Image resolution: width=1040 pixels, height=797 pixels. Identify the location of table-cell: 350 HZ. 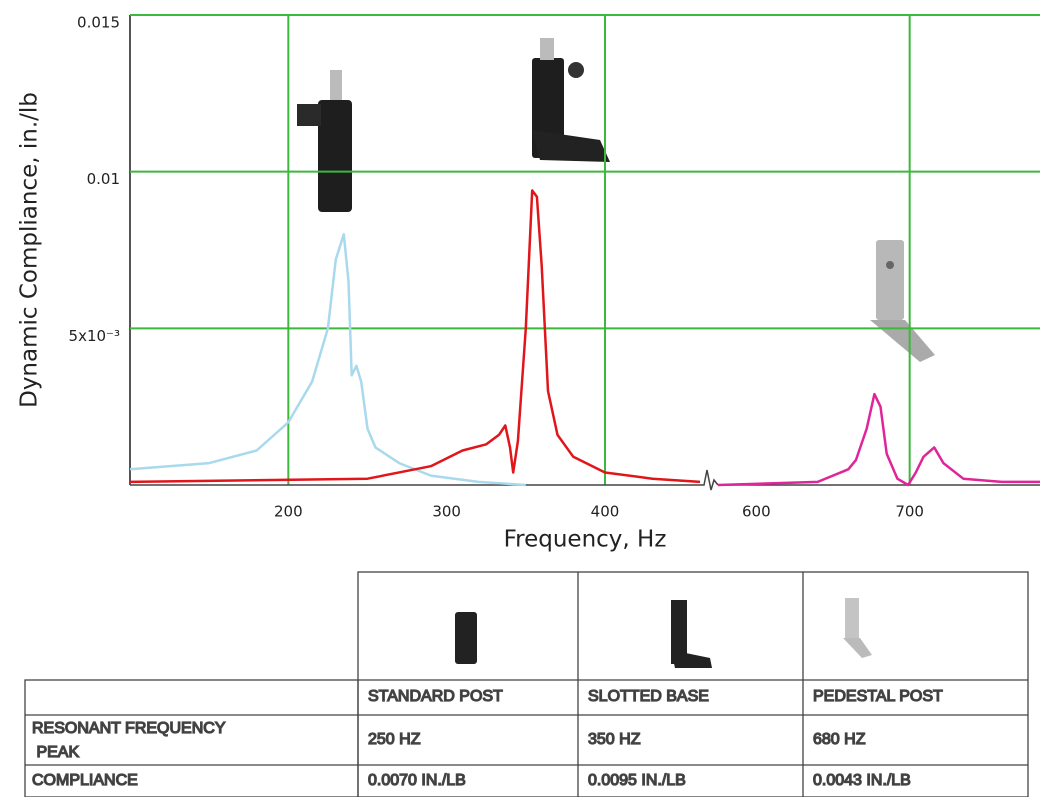
(614, 739).